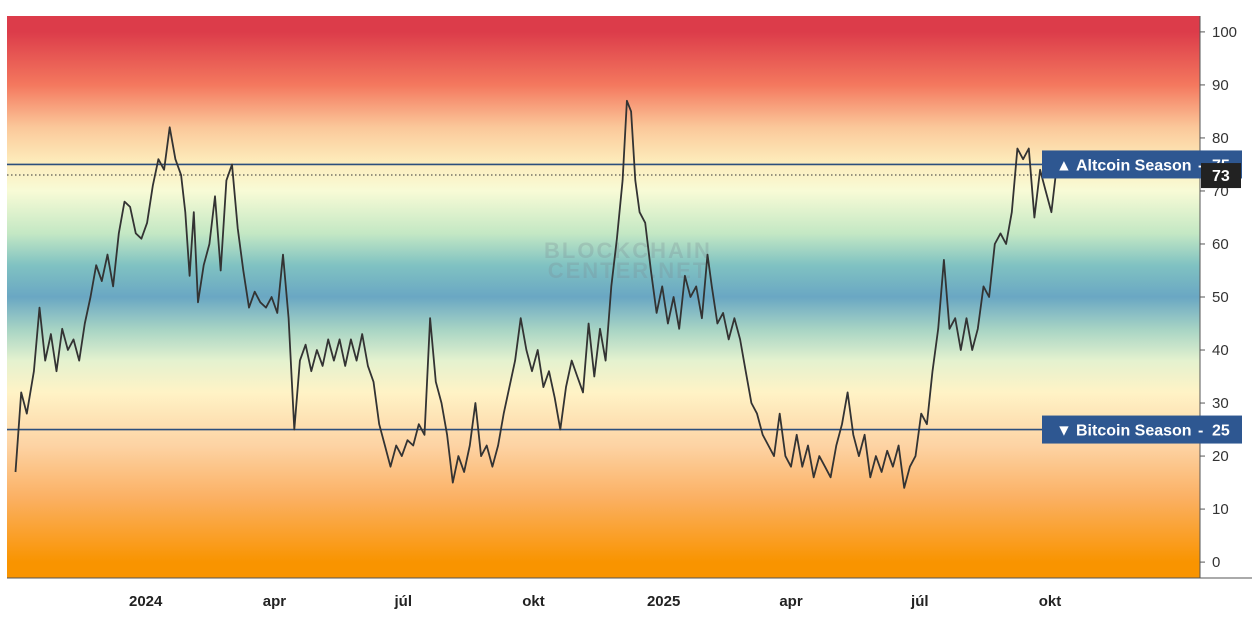  What do you see at coordinates (1064, 431) in the screenshot?
I see `threshold-badge-marker: ▼` at bounding box center [1064, 431].